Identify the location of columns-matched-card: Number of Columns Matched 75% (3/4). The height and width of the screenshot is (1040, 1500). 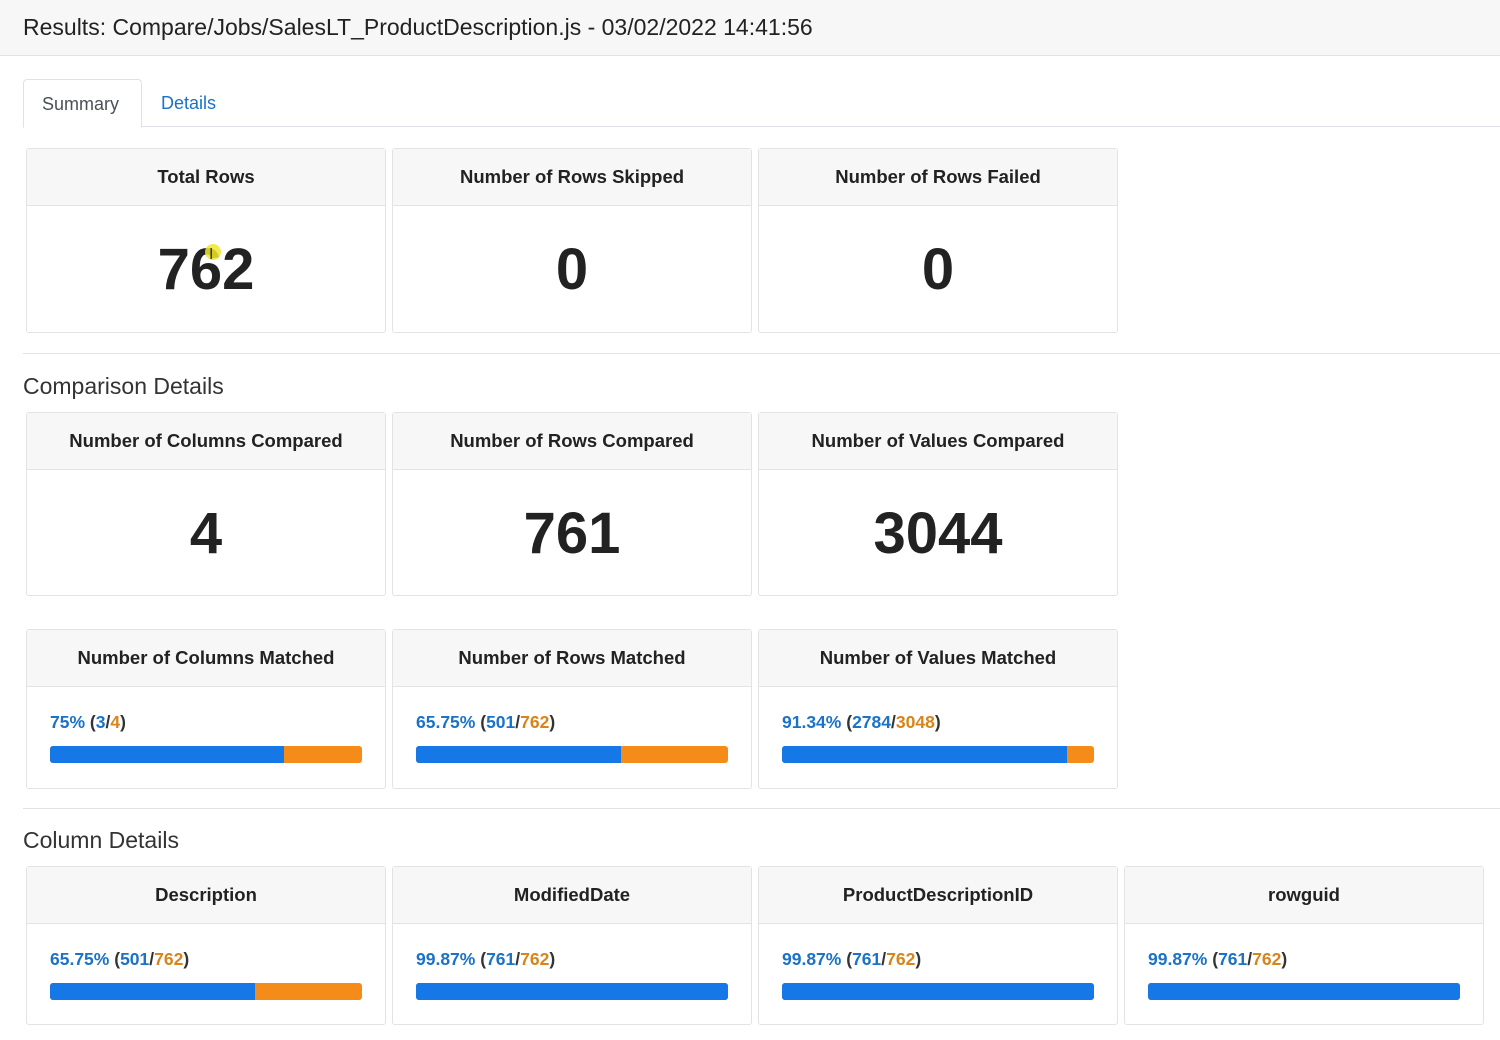
(206, 709).